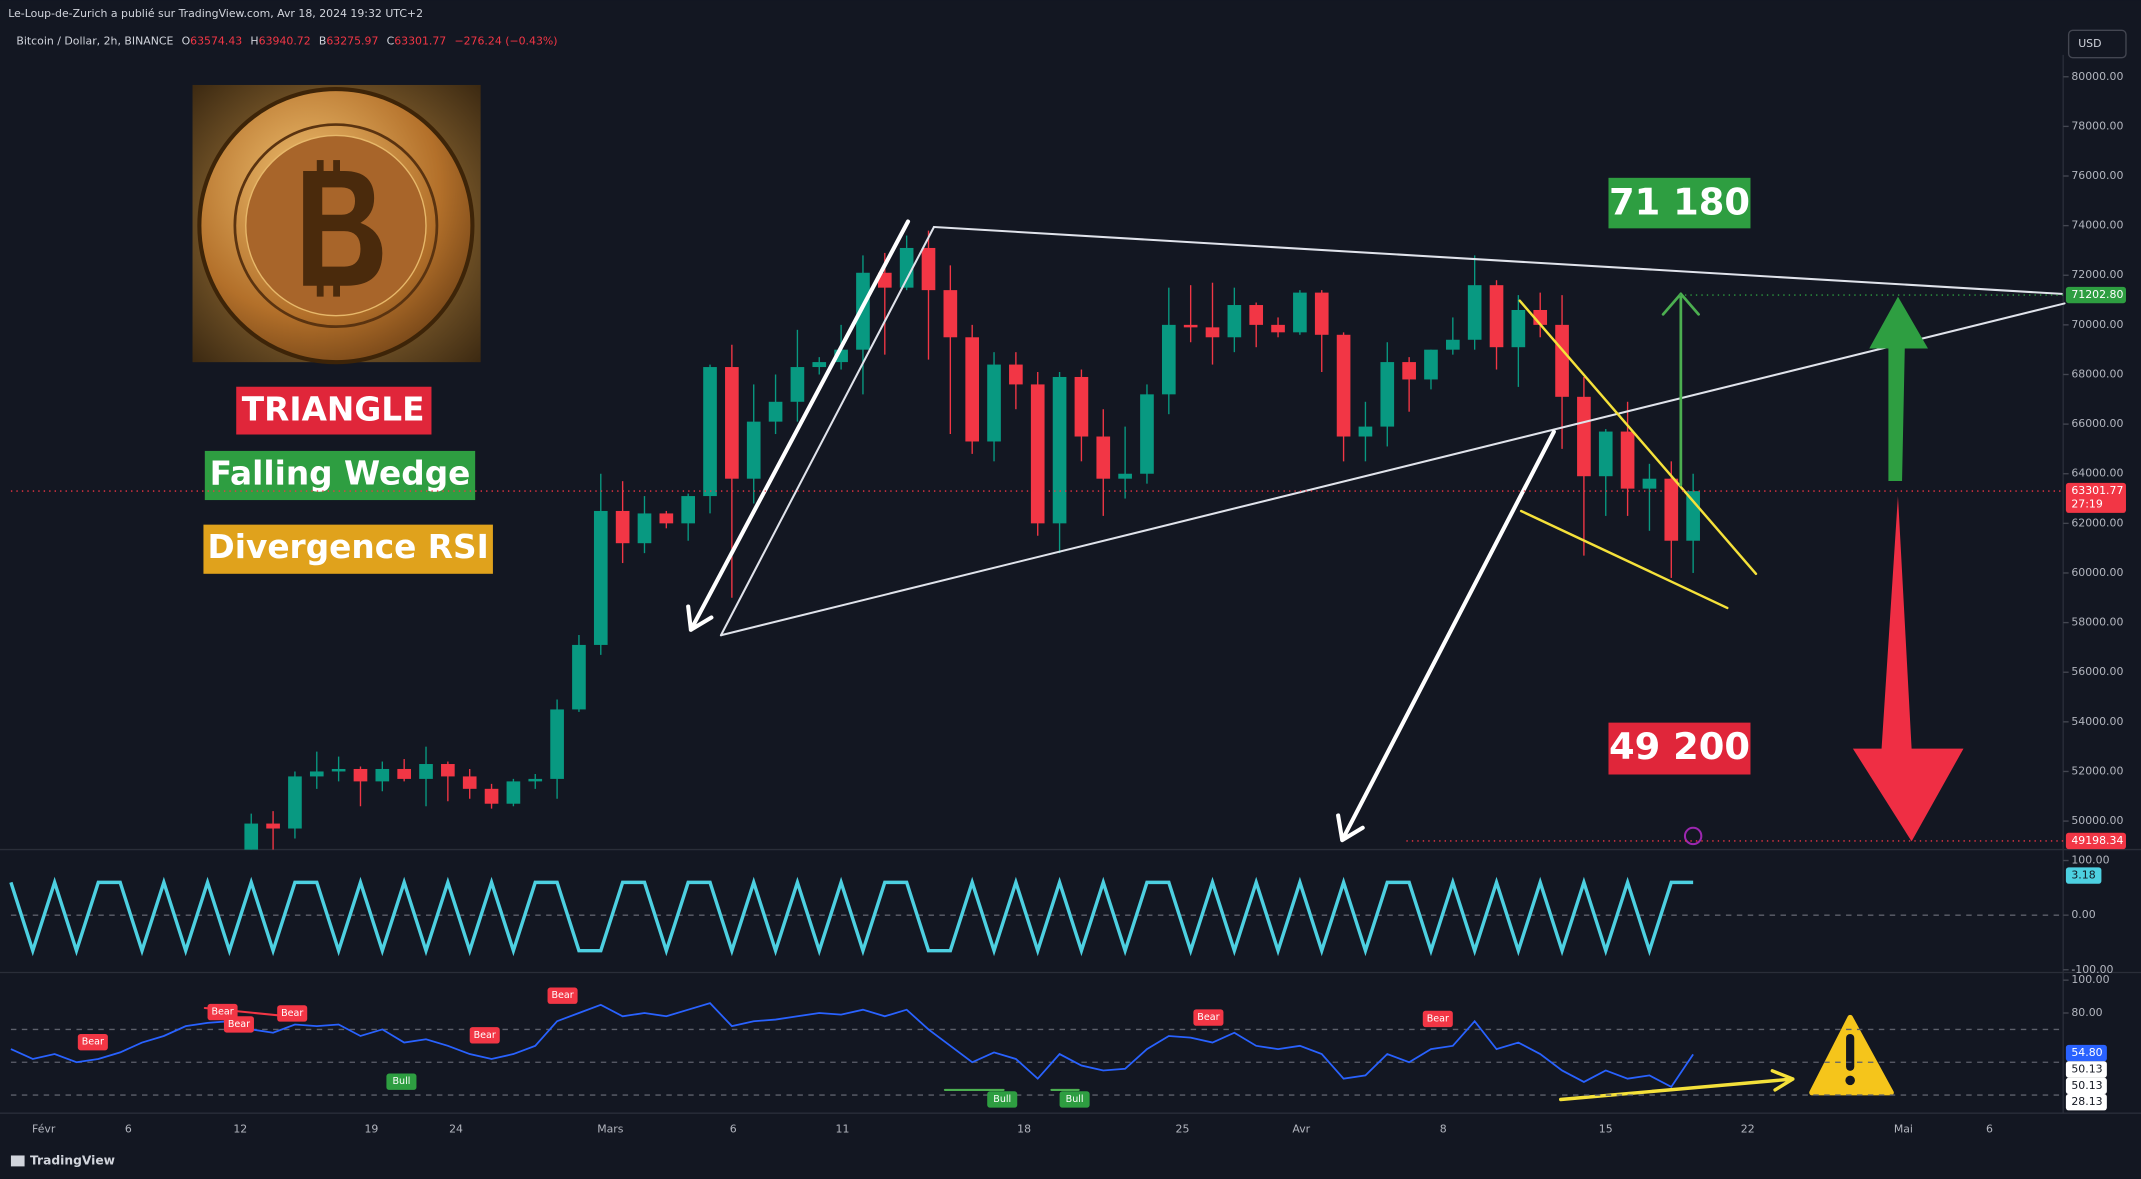 The height and width of the screenshot is (1179, 2141). Describe the element at coordinates (2097, 423) in the screenshot. I see `y-tick-label: 66000.00` at that location.